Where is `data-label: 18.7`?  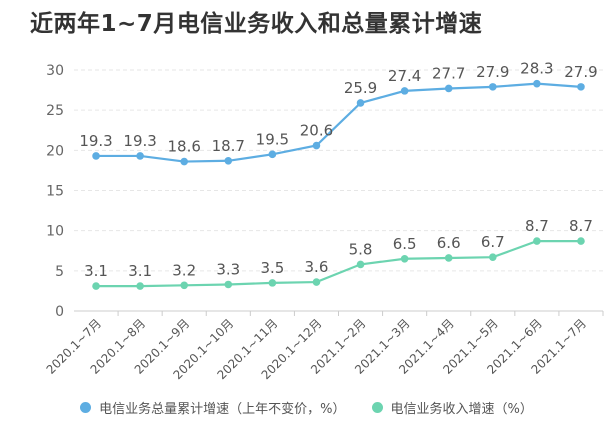
data-label: 18.7 is located at coordinates (228, 146).